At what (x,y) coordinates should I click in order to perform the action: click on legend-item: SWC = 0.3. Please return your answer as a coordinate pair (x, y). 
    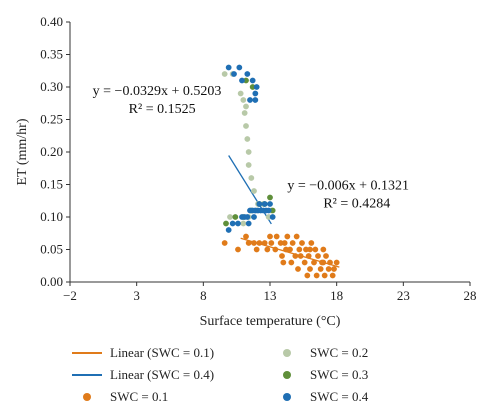
    Looking at the image, I should click on (319, 375).